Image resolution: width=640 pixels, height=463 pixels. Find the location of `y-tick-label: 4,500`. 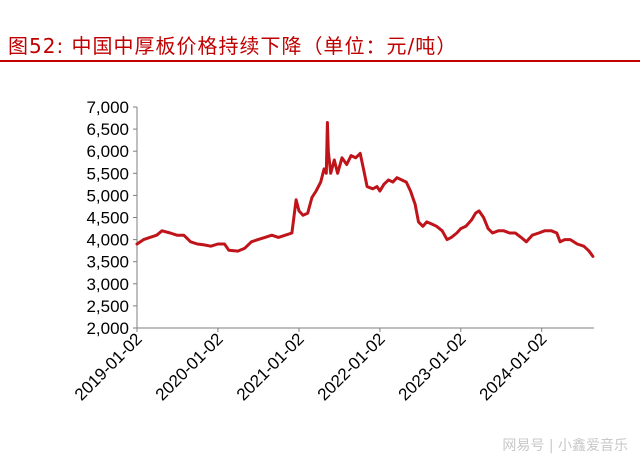

y-tick-label: 4,500 is located at coordinates (107, 218).